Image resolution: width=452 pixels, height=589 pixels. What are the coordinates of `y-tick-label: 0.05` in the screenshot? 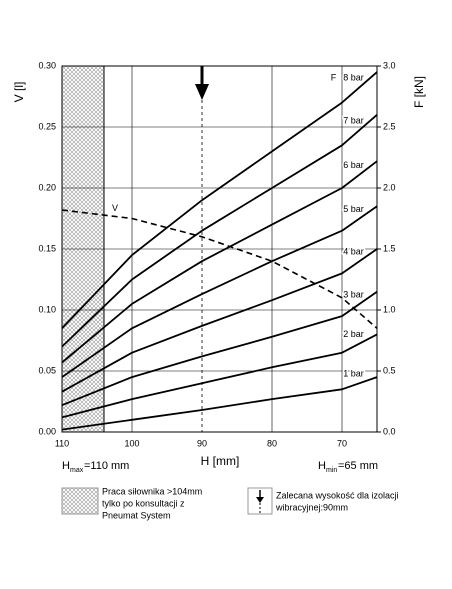 It's located at (47, 370).